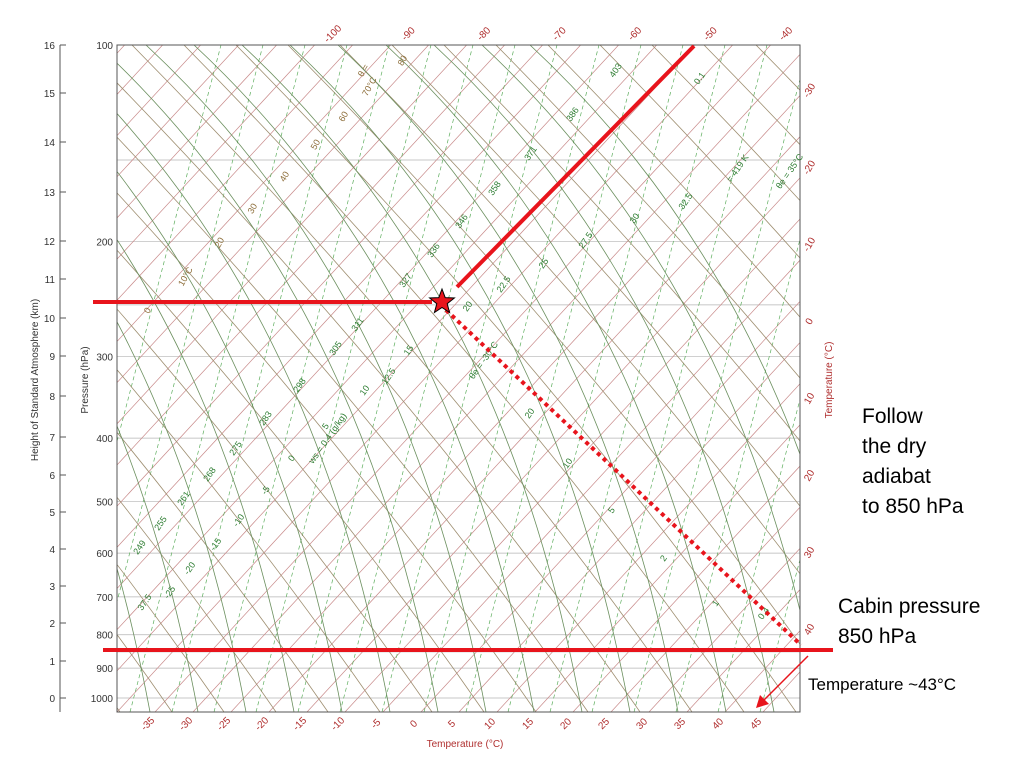 The width and height of the screenshot is (1024, 768). I want to click on km-tick-label: 2, so click(52, 624).